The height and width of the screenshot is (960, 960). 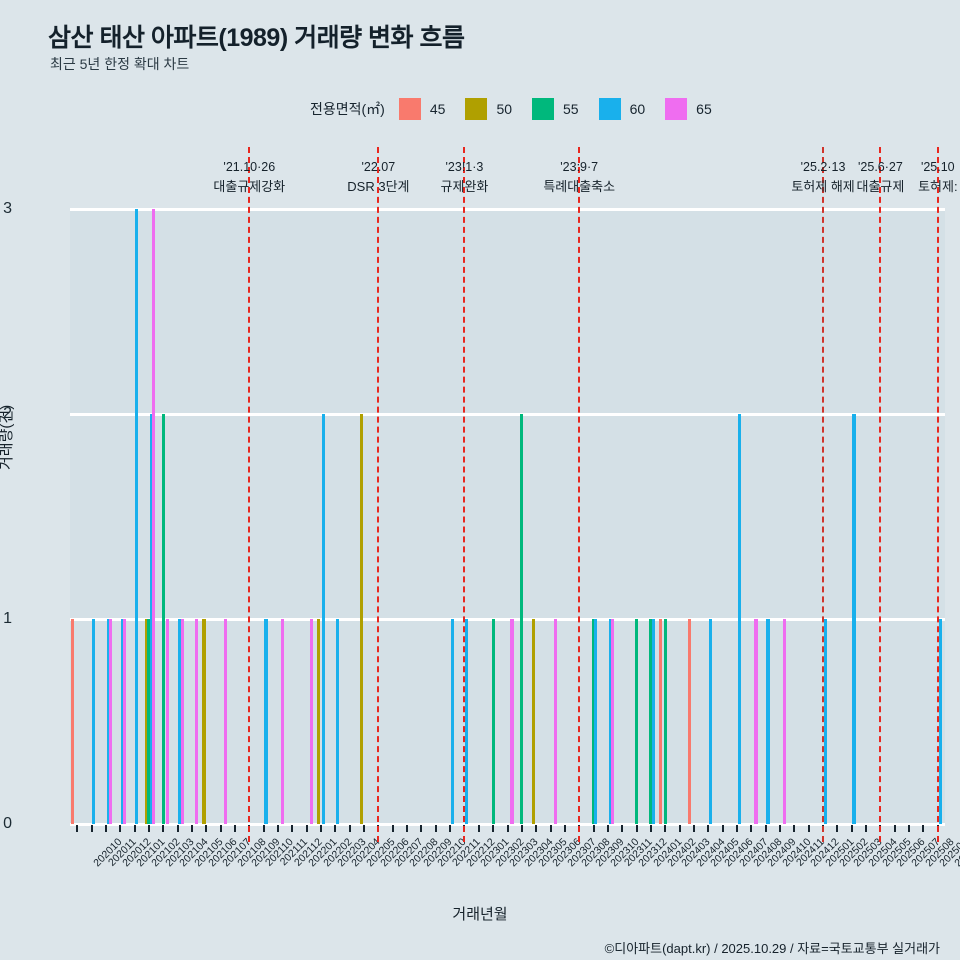 What do you see at coordinates (823, 187) in the screenshot?
I see `event-annotation-text: 토허제 해제` at bounding box center [823, 187].